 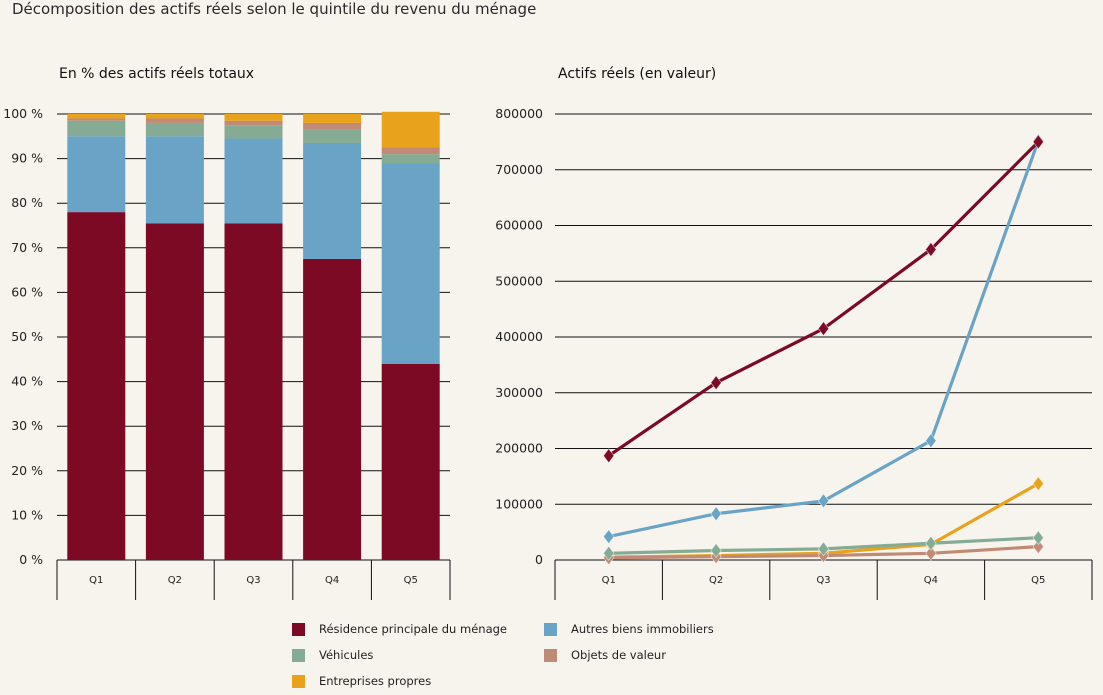 I want to click on legend-label-entreprises: Entreprises propres, so click(x=375, y=681).